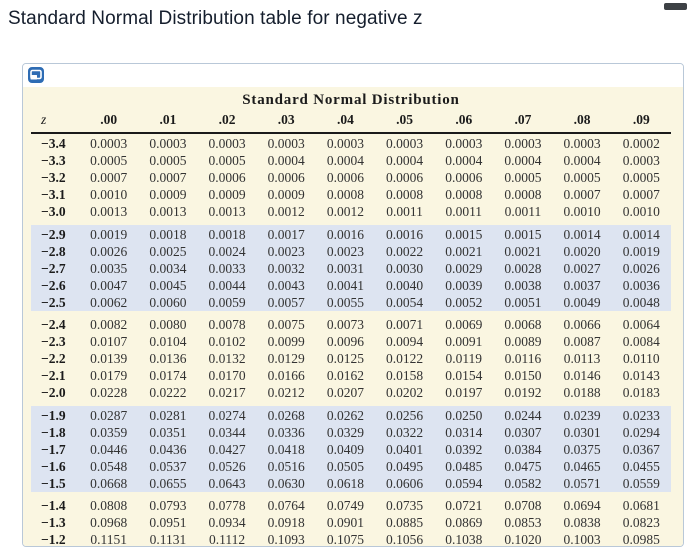  I want to click on probability-cell: 0.0009, so click(168, 194).